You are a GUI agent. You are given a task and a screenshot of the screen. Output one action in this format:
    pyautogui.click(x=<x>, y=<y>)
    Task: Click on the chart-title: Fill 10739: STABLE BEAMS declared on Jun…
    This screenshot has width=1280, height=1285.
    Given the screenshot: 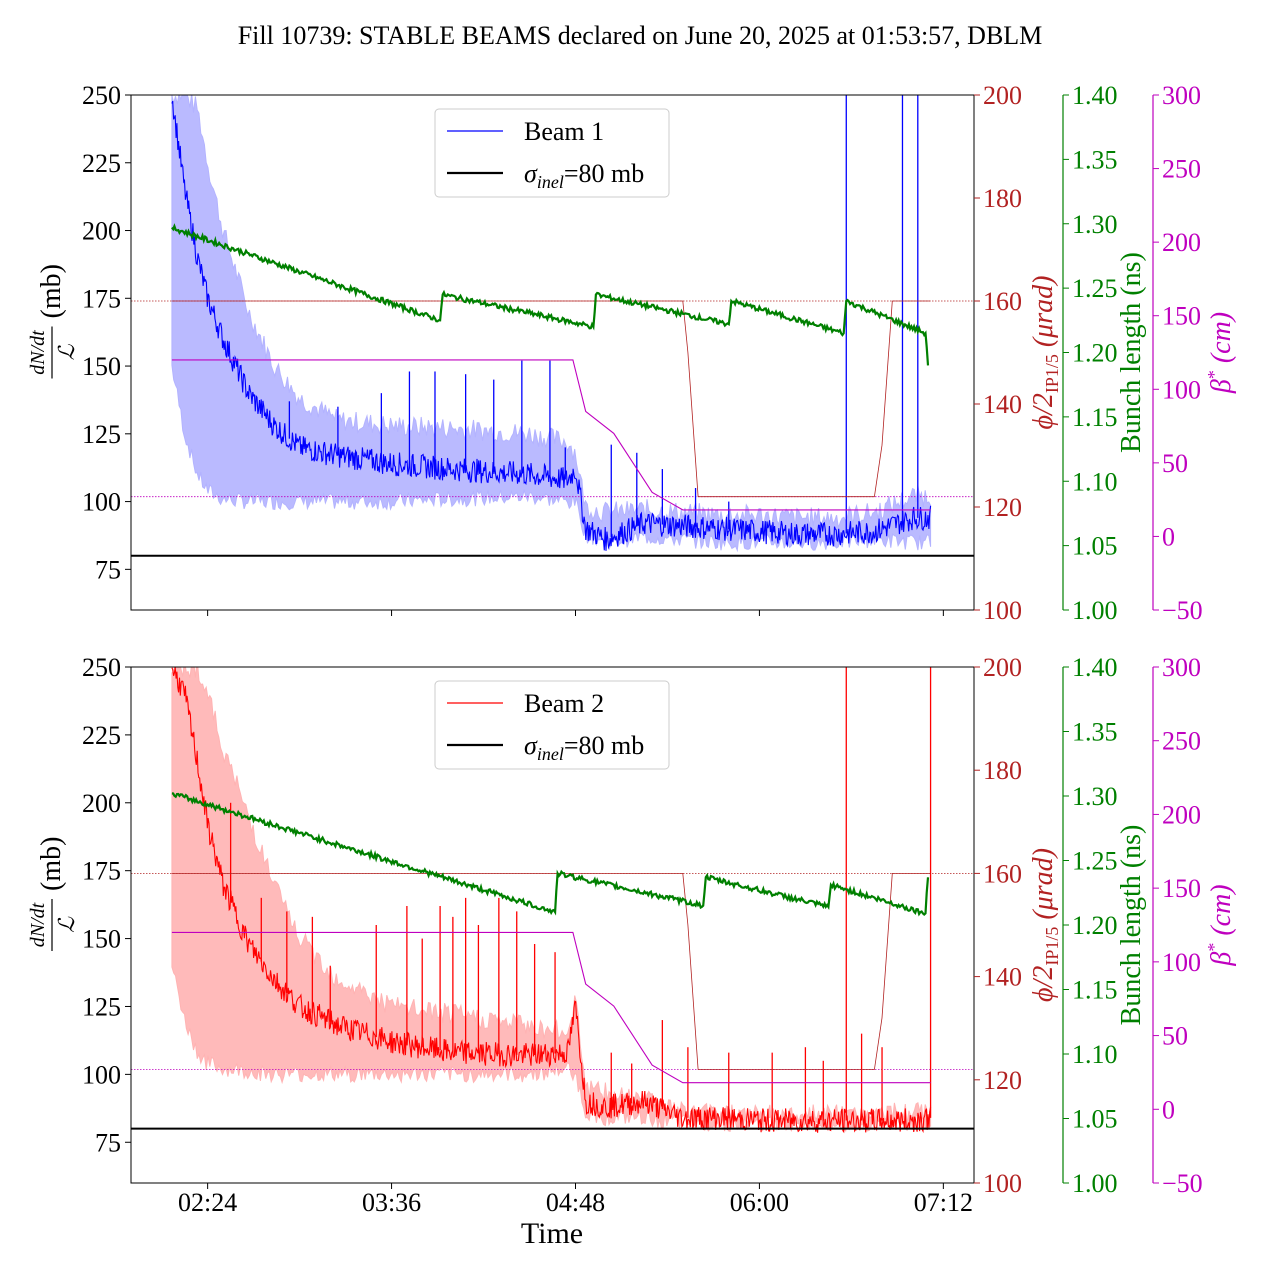 What is the action you would take?
    pyautogui.click(x=640, y=35)
    